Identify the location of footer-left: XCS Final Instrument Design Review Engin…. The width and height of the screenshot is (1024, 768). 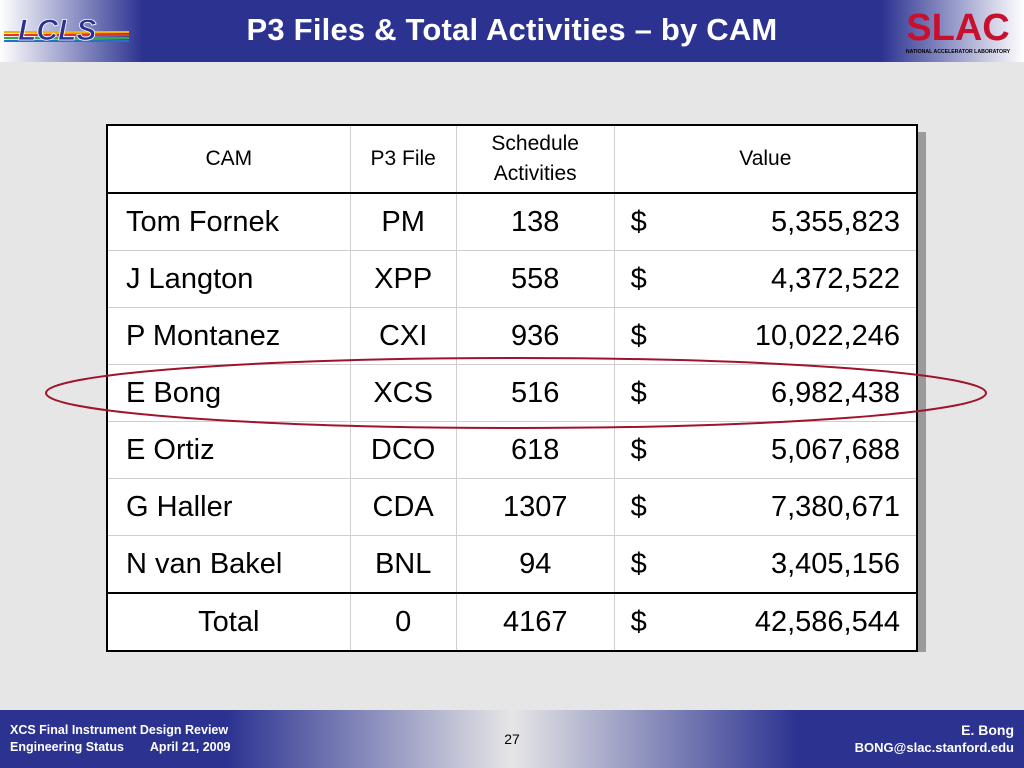
(120, 739).